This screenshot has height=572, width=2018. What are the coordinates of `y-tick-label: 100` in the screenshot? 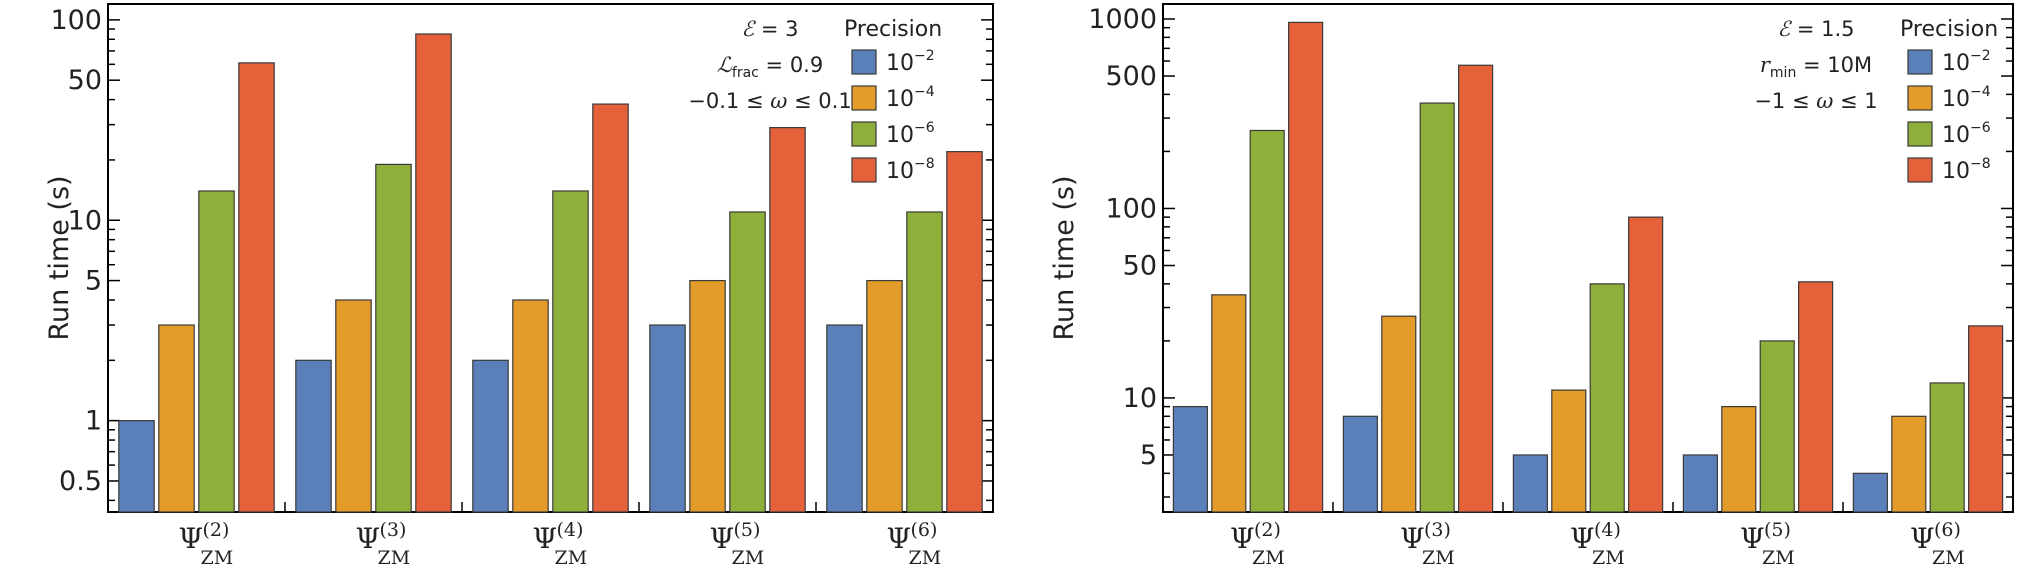 It's located at (76, 20).